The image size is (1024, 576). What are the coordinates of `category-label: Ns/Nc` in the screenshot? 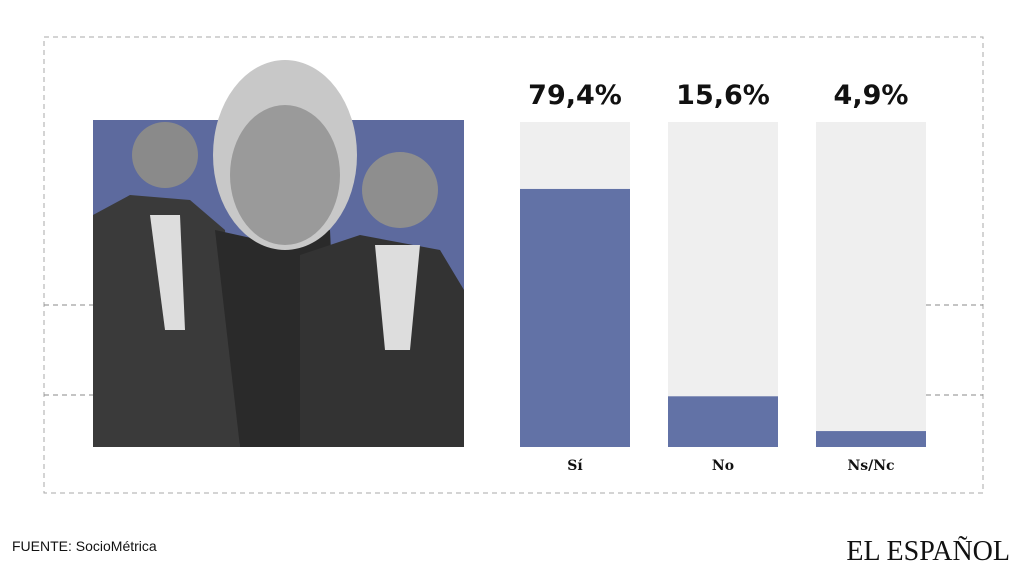 It's located at (870, 466).